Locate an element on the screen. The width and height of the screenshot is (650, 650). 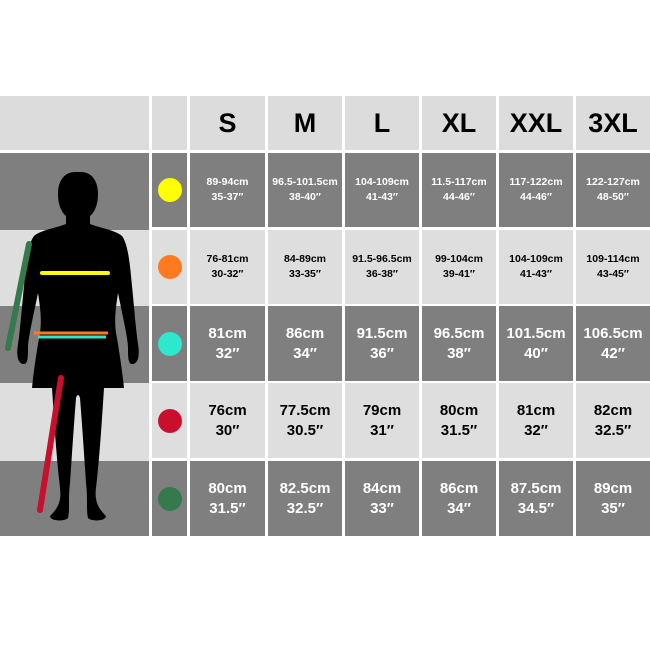
inch-value: 30-32″ is located at coordinates (227, 274).